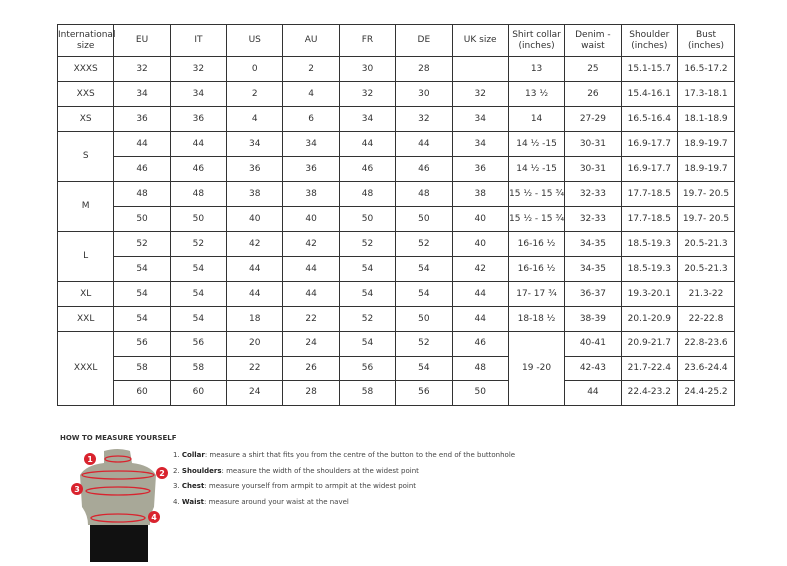 The width and height of the screenshot is (787, 566). What do you see at coordinates (77, 489) in the screenshot?
I see `badge-3: 3` at bounding box center [77, 489].